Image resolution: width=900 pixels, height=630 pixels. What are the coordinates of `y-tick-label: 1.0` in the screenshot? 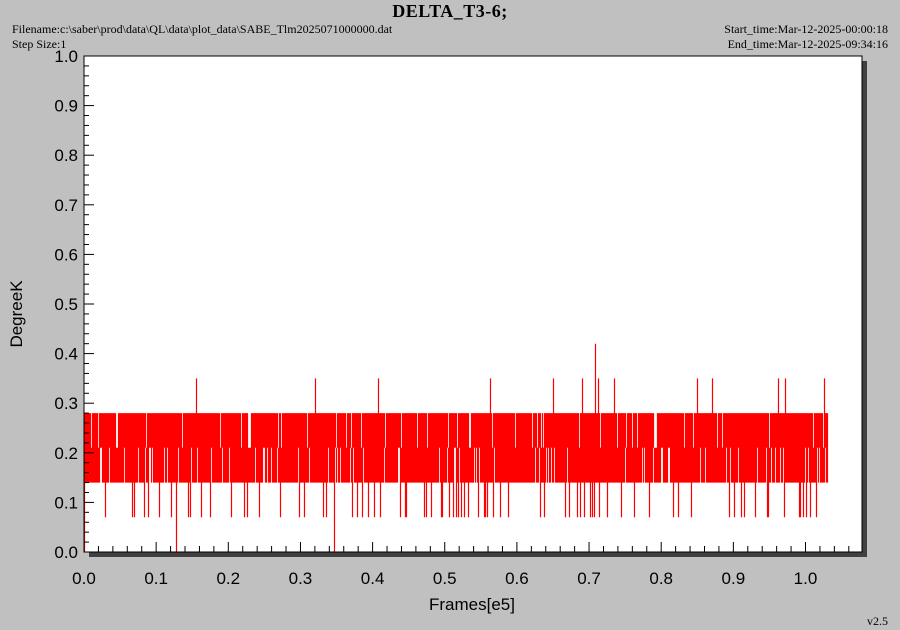 It's located at (66, 56).